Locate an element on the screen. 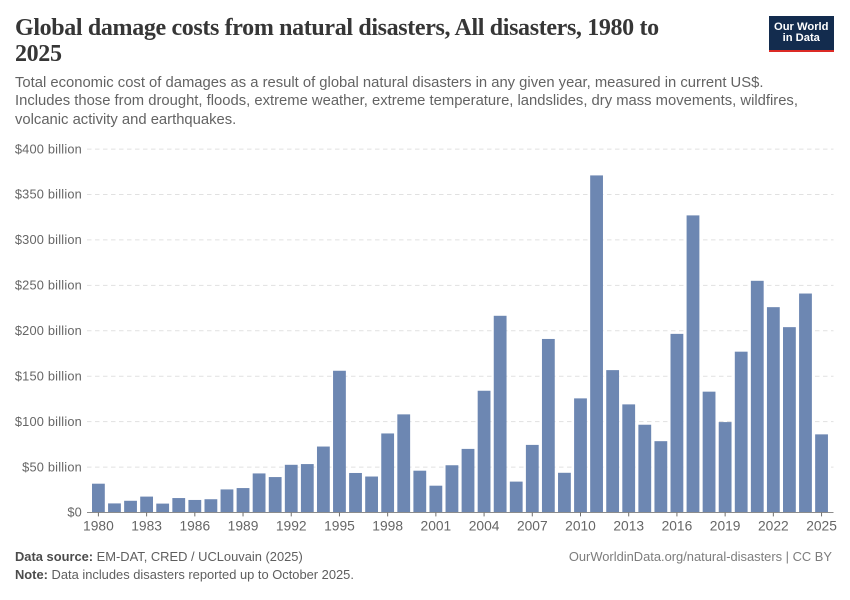  svg-text: 1992 is located at coordinates (291, 526).